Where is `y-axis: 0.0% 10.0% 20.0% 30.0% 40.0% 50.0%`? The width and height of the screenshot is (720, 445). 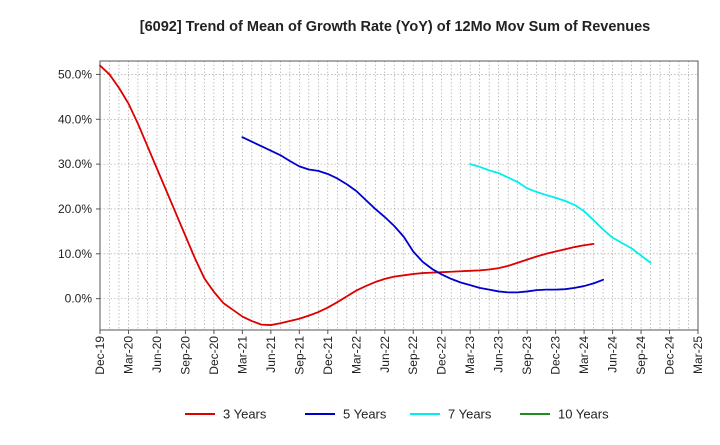
y-axis: 0.0% 10.0% 20.0% 30.0% 40.0% 50.0% is located at coordinates (79, 186).